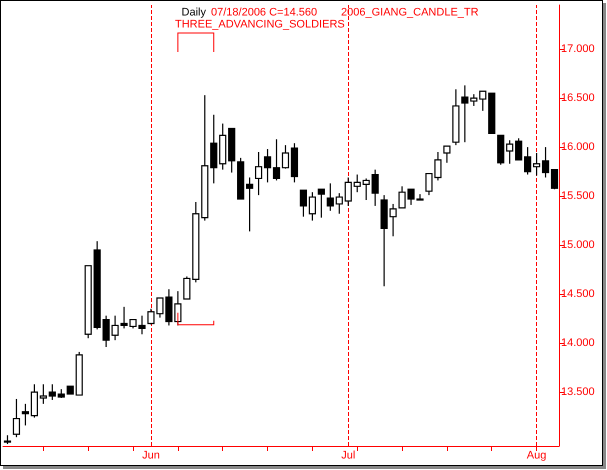  I want to click on annotation: 2006_GIANG_CANDLE_TR, so click(410, 12).